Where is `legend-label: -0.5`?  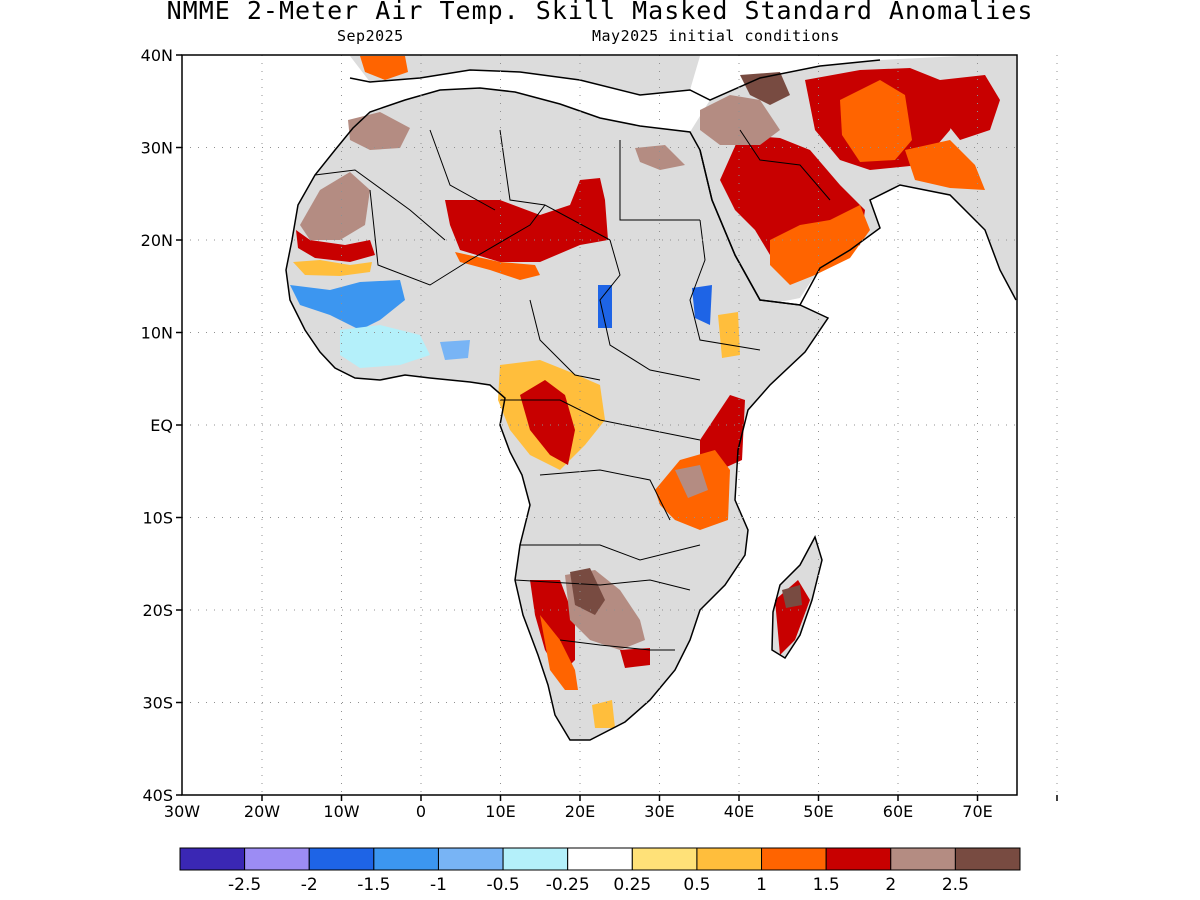 legend-label: -0.5 is located at coordinates (502, 885).